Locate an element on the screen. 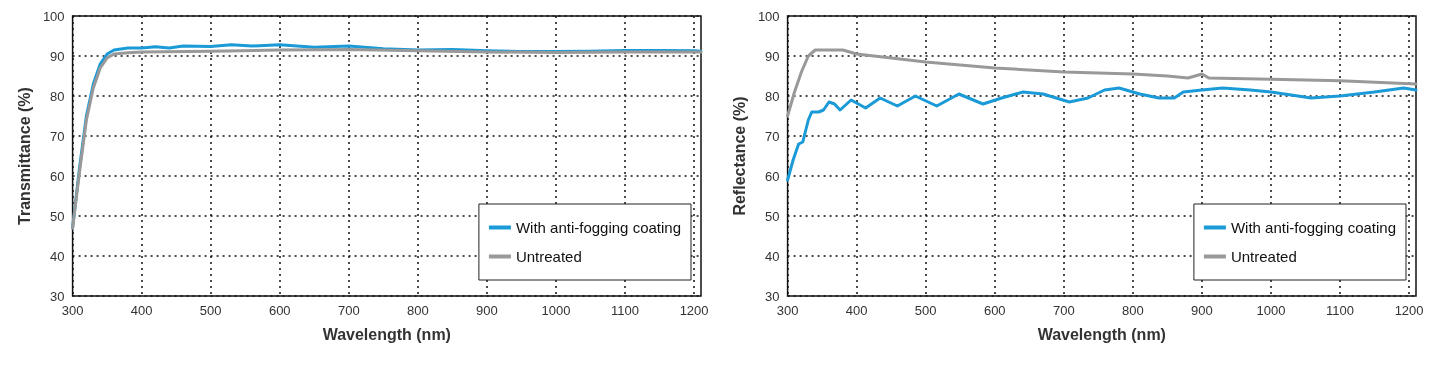 This screenshot has width=1437, height=366. y-axis-title: Reflectance (%) is located at coordinates (739, 156).